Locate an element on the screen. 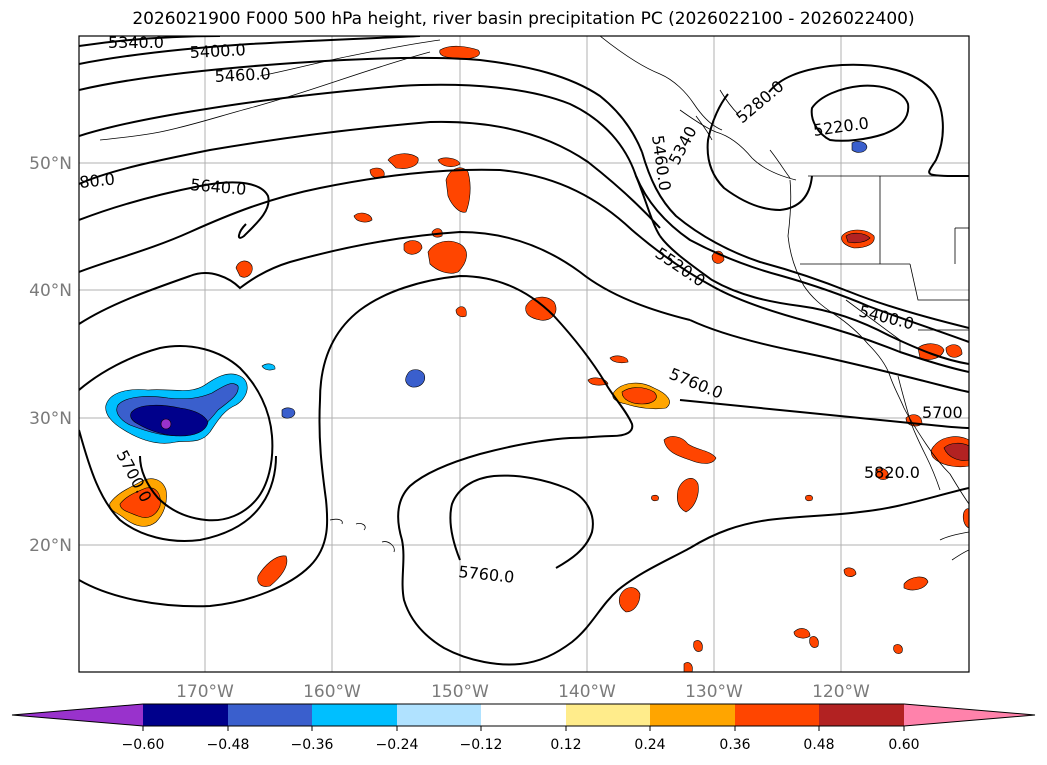 The width and height of the screenshot is (1047, 765). lon-label-130w: 130°W is located at coordinates (714, 692).